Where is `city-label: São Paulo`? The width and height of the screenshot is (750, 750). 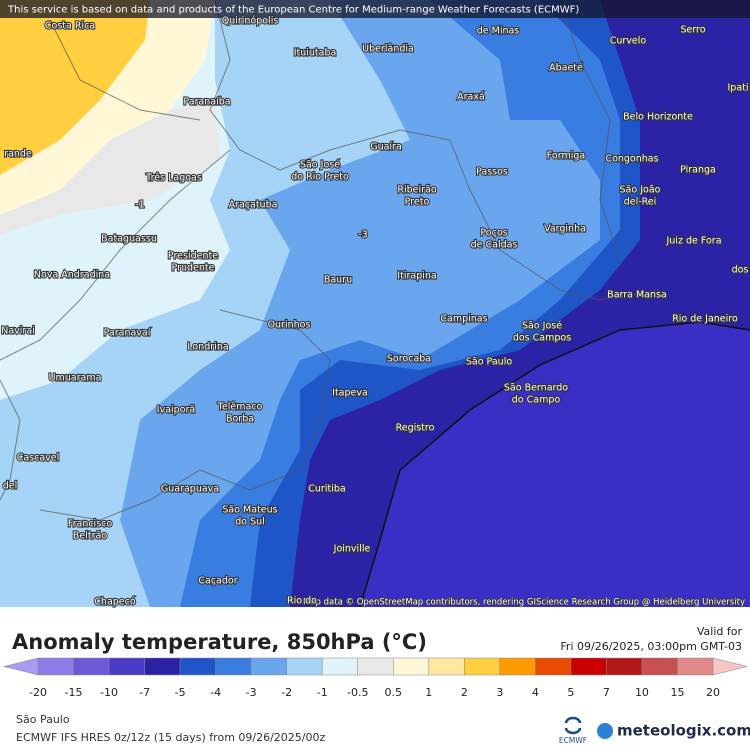
city-label: São Paulo is located at coordinates (489, 362).